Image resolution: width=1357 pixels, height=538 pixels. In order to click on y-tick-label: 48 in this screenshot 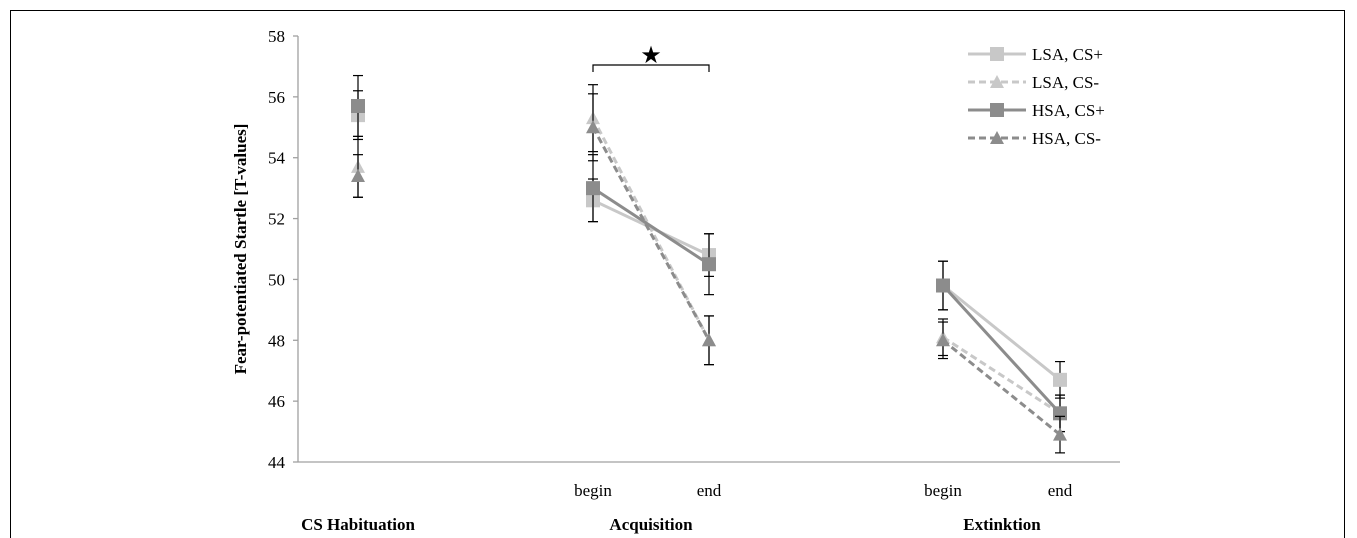, I will do `click(276, 340)`.